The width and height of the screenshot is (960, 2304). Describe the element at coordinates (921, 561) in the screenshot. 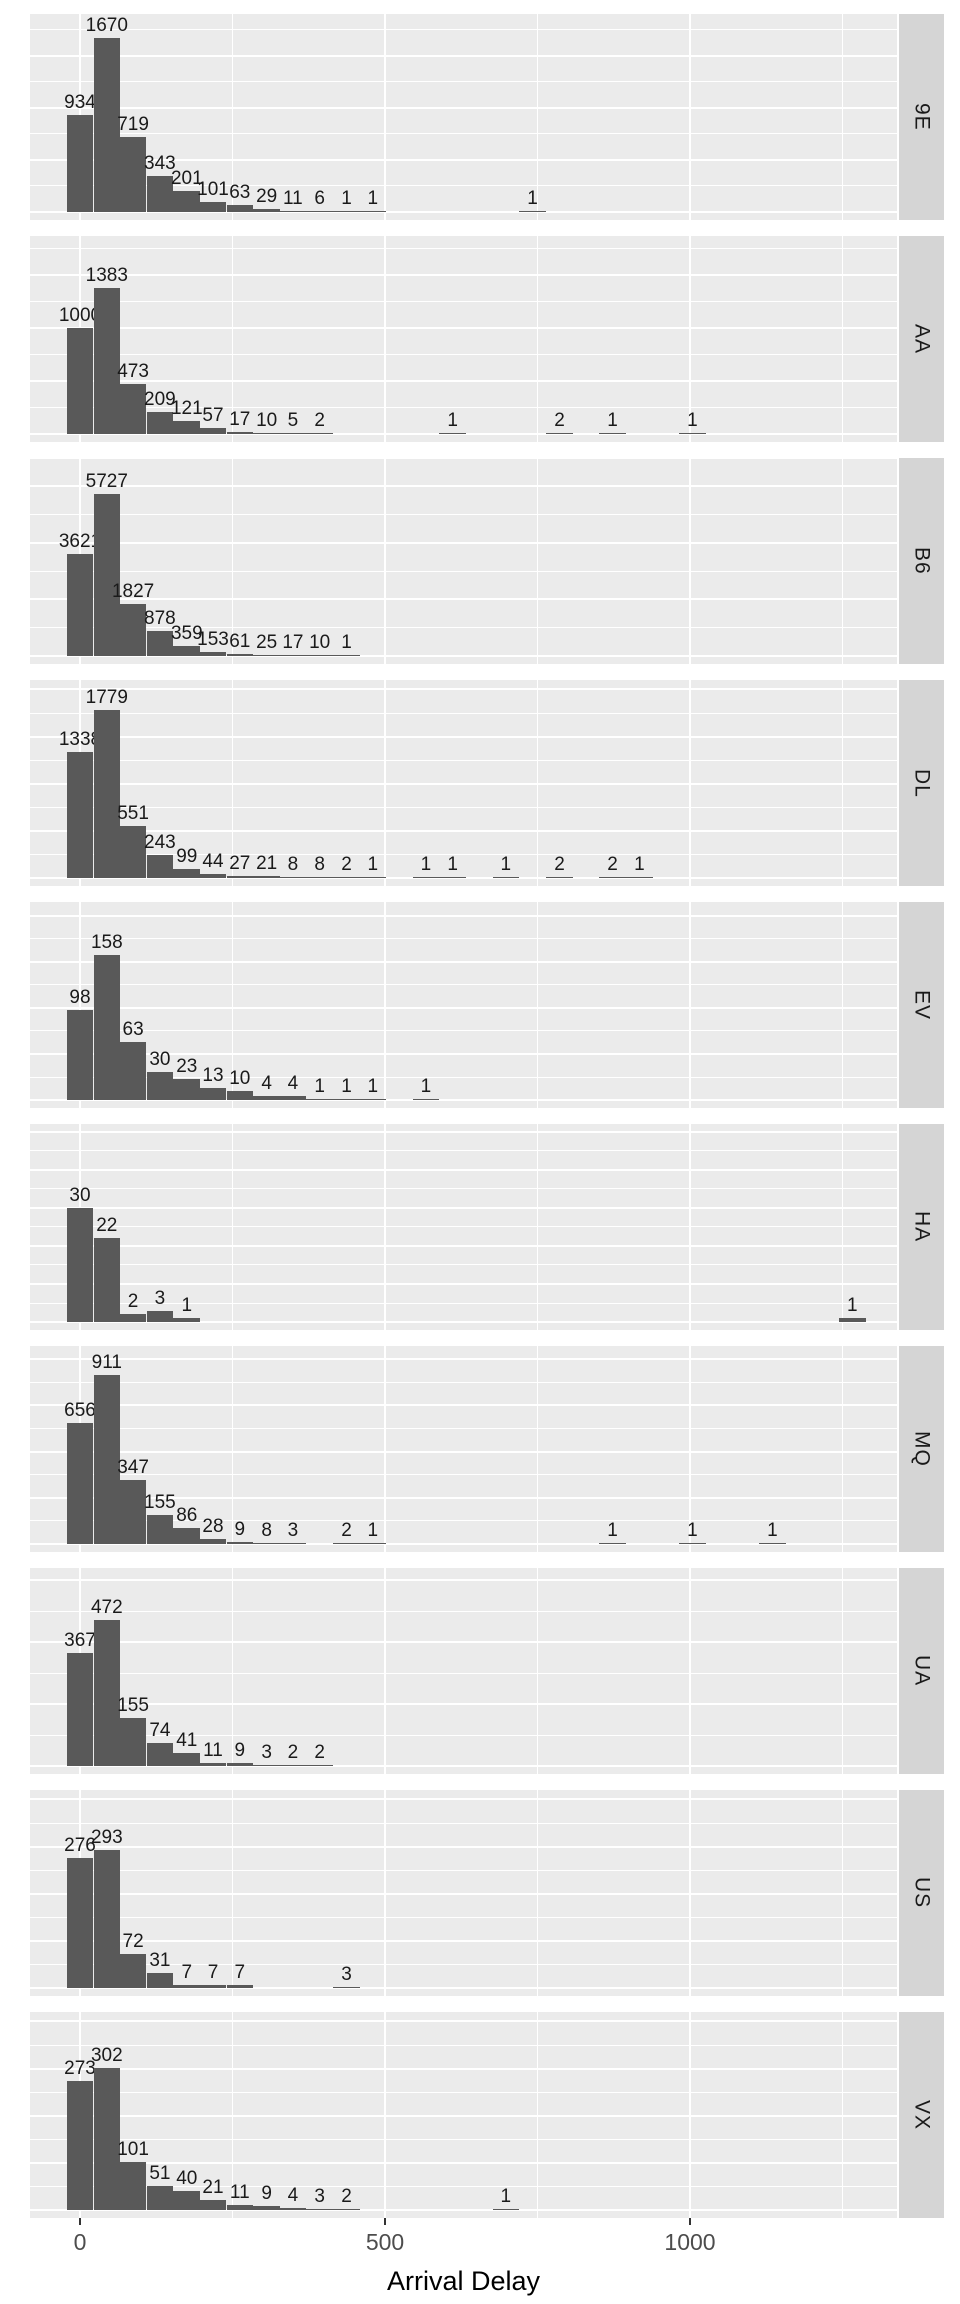

I see `facet-strip-B6: B6` at that location.